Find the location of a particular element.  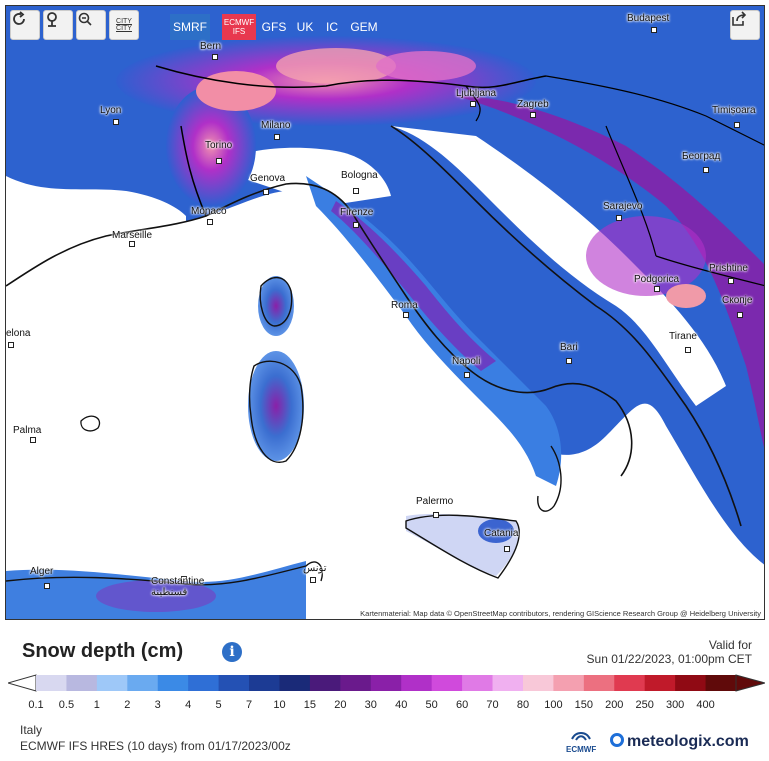

brand-emblem-icon is located at coordinates (617, 740).